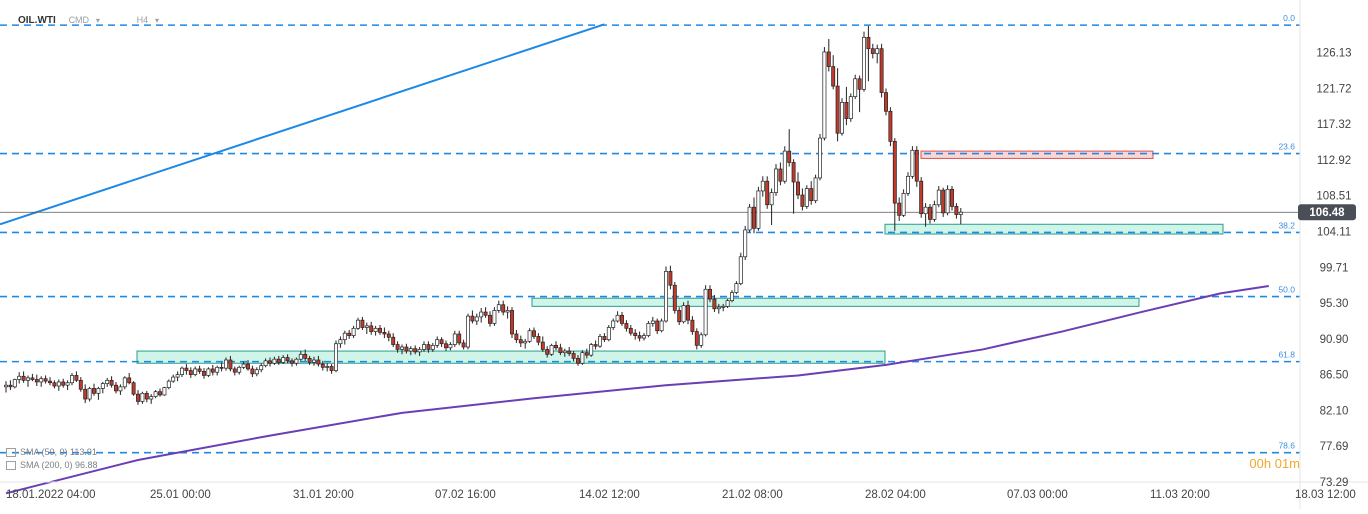 Image resolution: width=1368 pixels, height=514 pixels. I want to click on legend-label: SMA (50, 0) 113.91, so click(58, 452).